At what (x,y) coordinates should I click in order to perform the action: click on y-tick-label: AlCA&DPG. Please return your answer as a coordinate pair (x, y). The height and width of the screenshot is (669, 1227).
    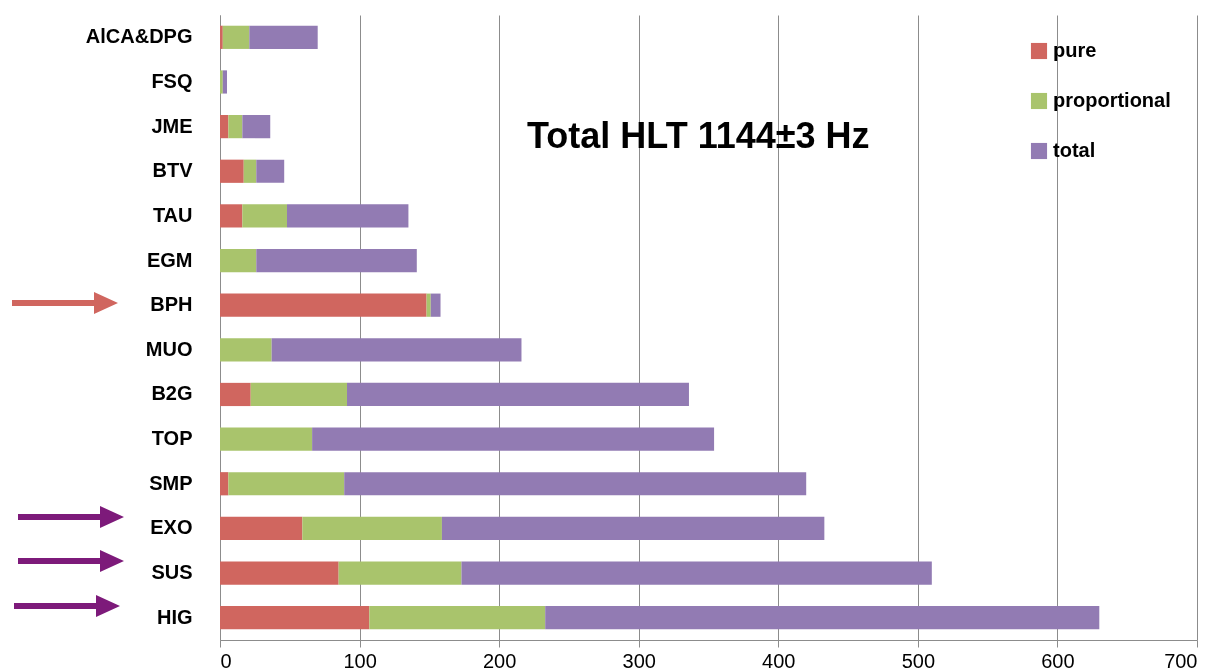
    Looking at the image, I should click on (139, 36).